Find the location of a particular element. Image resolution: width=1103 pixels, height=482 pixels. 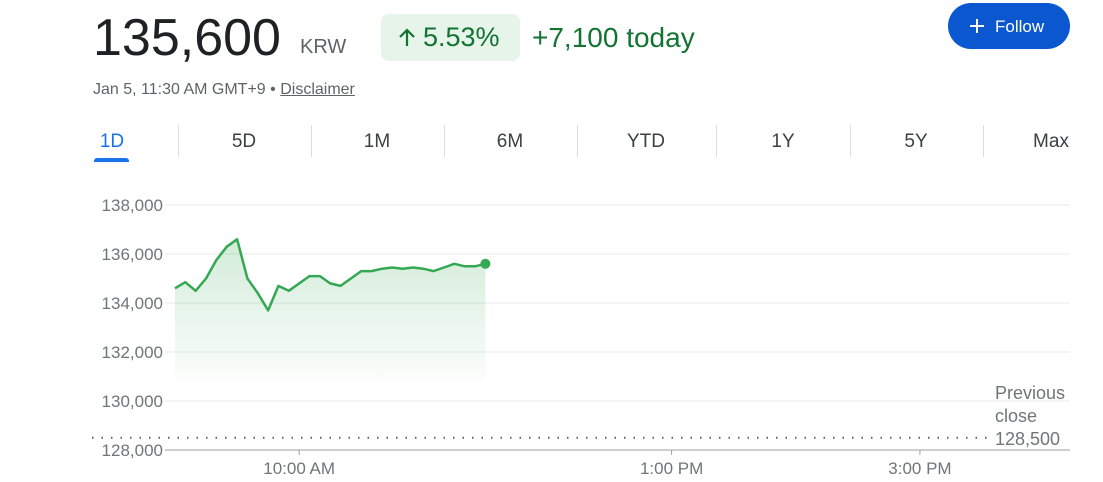

range-tab: Max is located at coordinates (1051, 141).